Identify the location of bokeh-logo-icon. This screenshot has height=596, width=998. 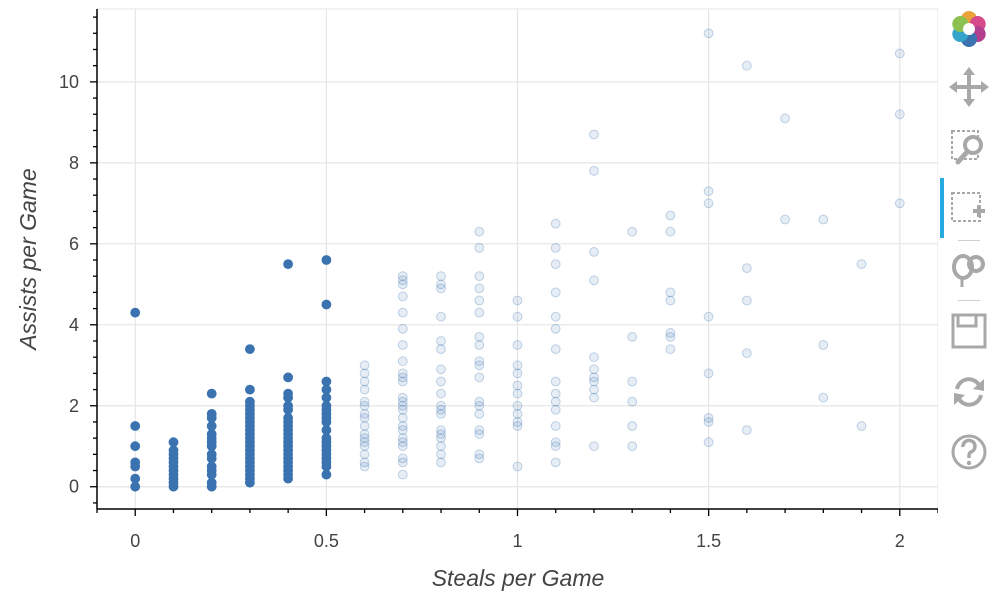
(969, 29).